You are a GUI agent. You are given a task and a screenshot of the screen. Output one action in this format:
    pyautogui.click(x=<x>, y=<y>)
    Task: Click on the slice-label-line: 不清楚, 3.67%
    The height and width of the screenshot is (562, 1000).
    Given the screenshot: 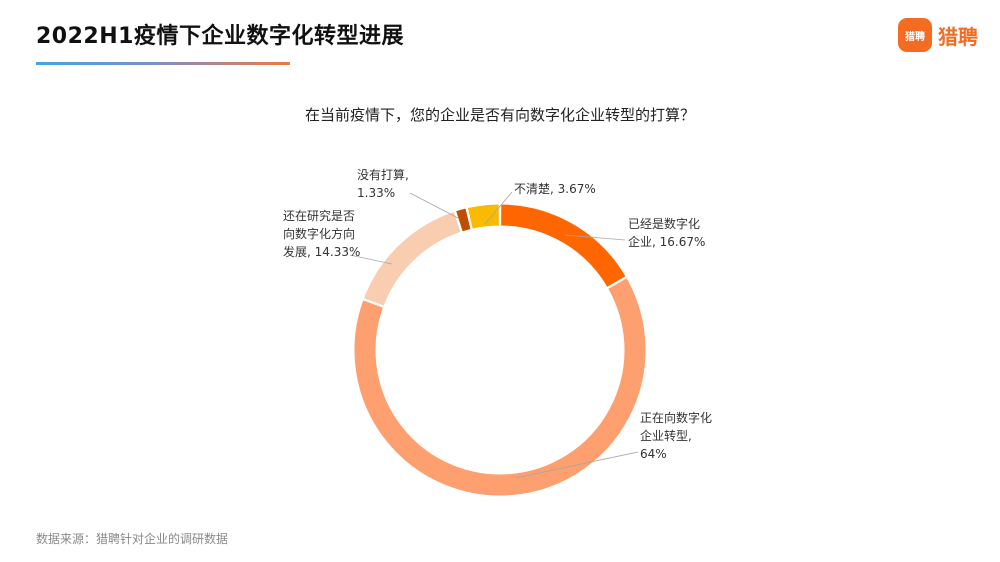 What is the action you would take?
    pyautogui.click(x=555, y=189)
    